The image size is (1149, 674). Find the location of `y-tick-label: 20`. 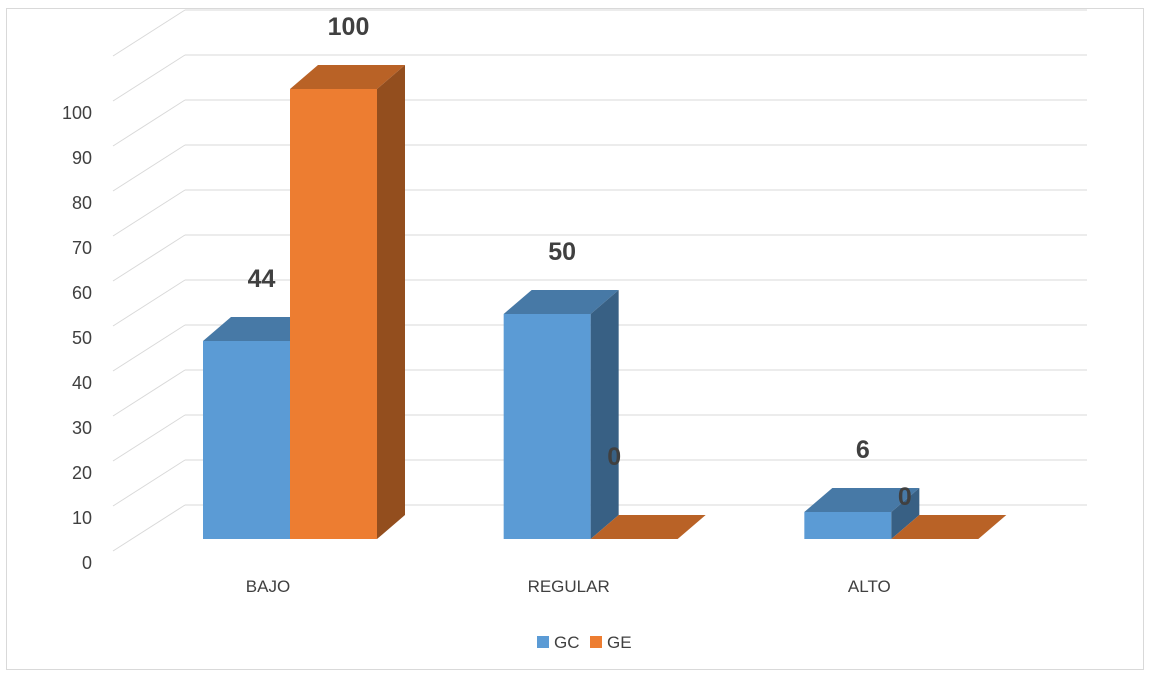

y-tick-label: 20 is located at coordinates (82, 473).